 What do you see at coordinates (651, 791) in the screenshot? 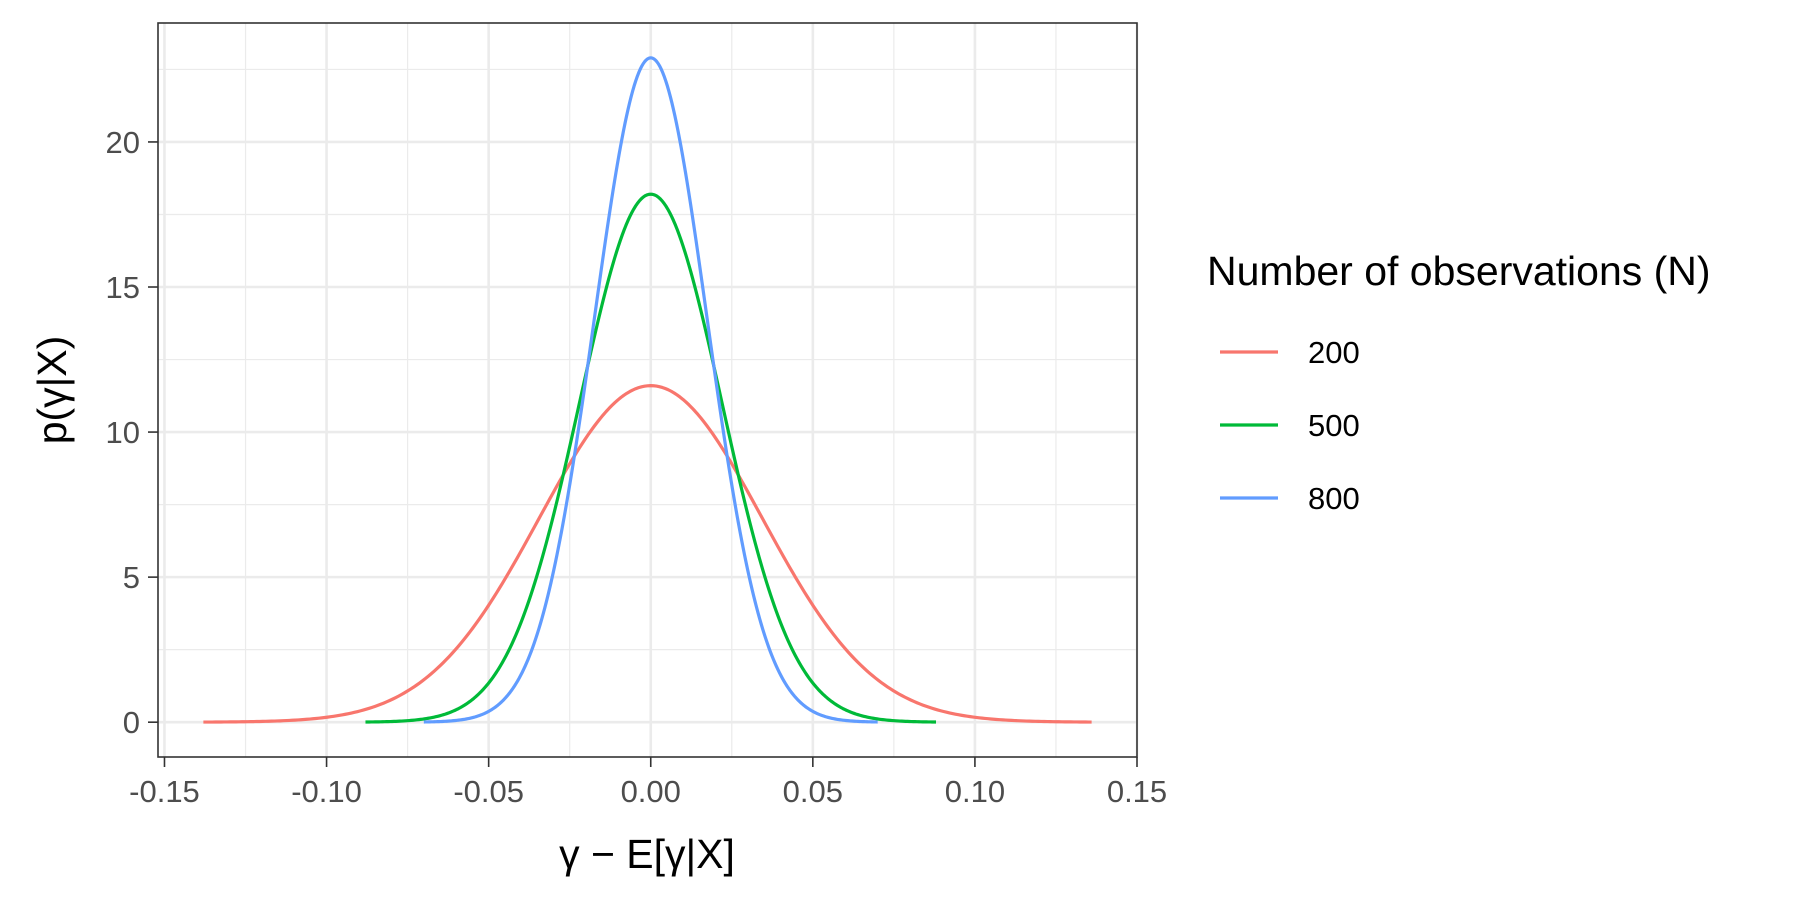
I see `x-tick-label: 0.00` at bounding box center [651, 791].